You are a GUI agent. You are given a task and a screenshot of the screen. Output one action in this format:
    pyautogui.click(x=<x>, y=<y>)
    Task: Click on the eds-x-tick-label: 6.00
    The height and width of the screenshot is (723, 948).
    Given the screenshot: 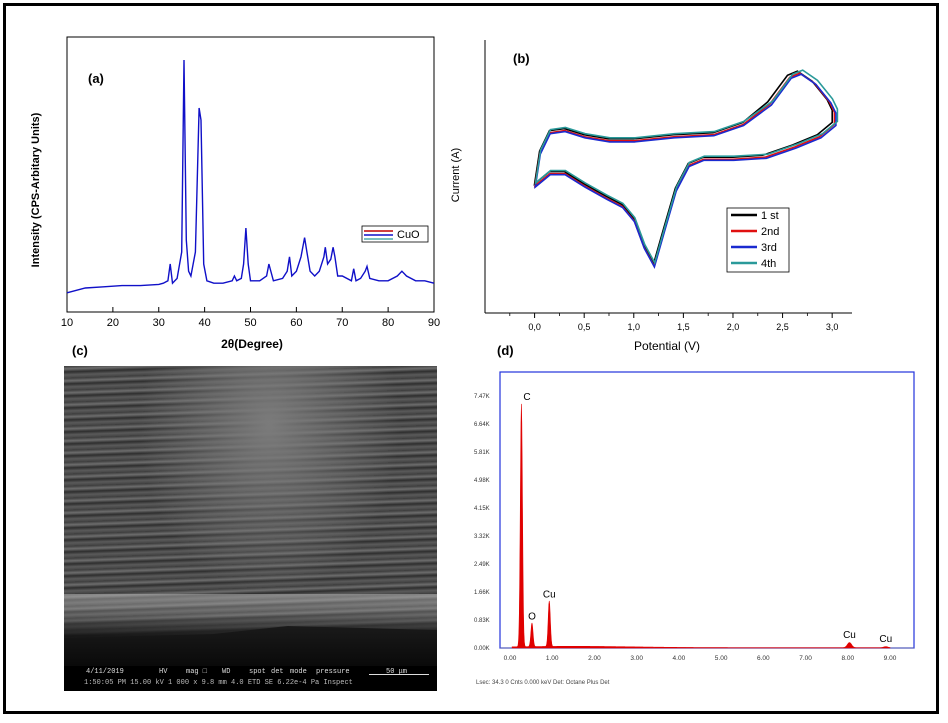 What is the action you would take?
    pyautogui.click(x=763, y=658)
    